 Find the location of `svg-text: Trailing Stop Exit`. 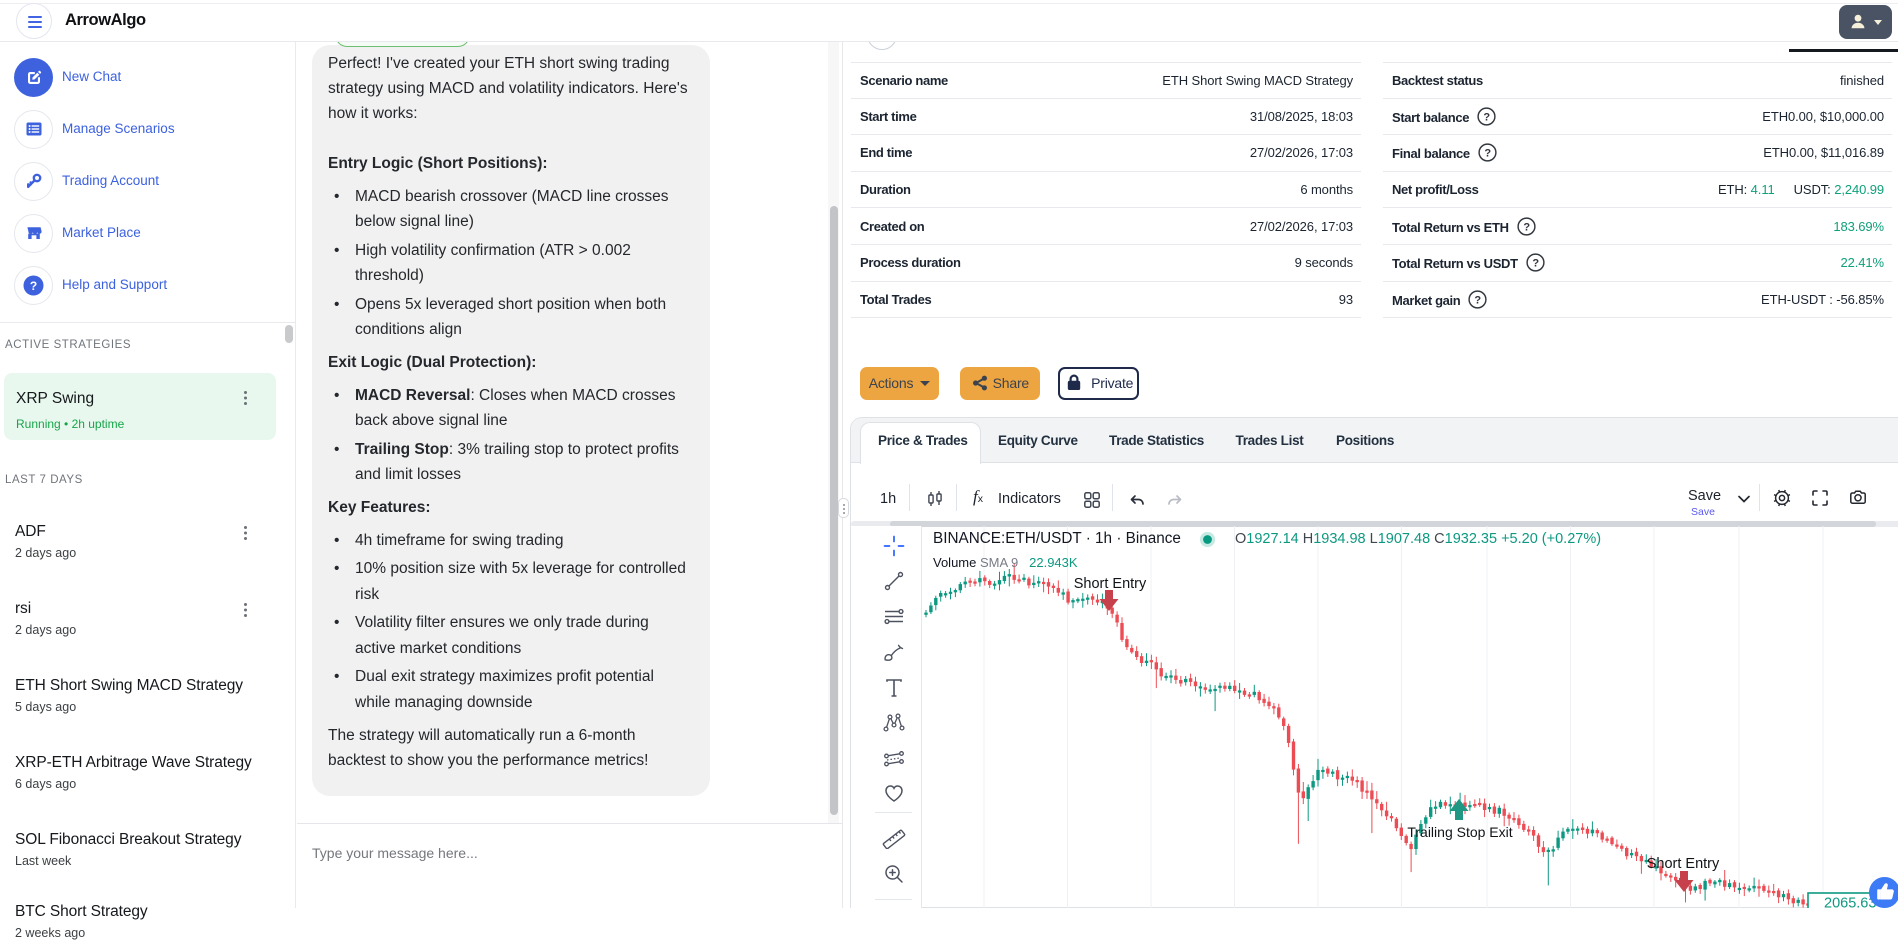

svg-text: Trailing Stop Exit is located at coordinates (1459, 832).